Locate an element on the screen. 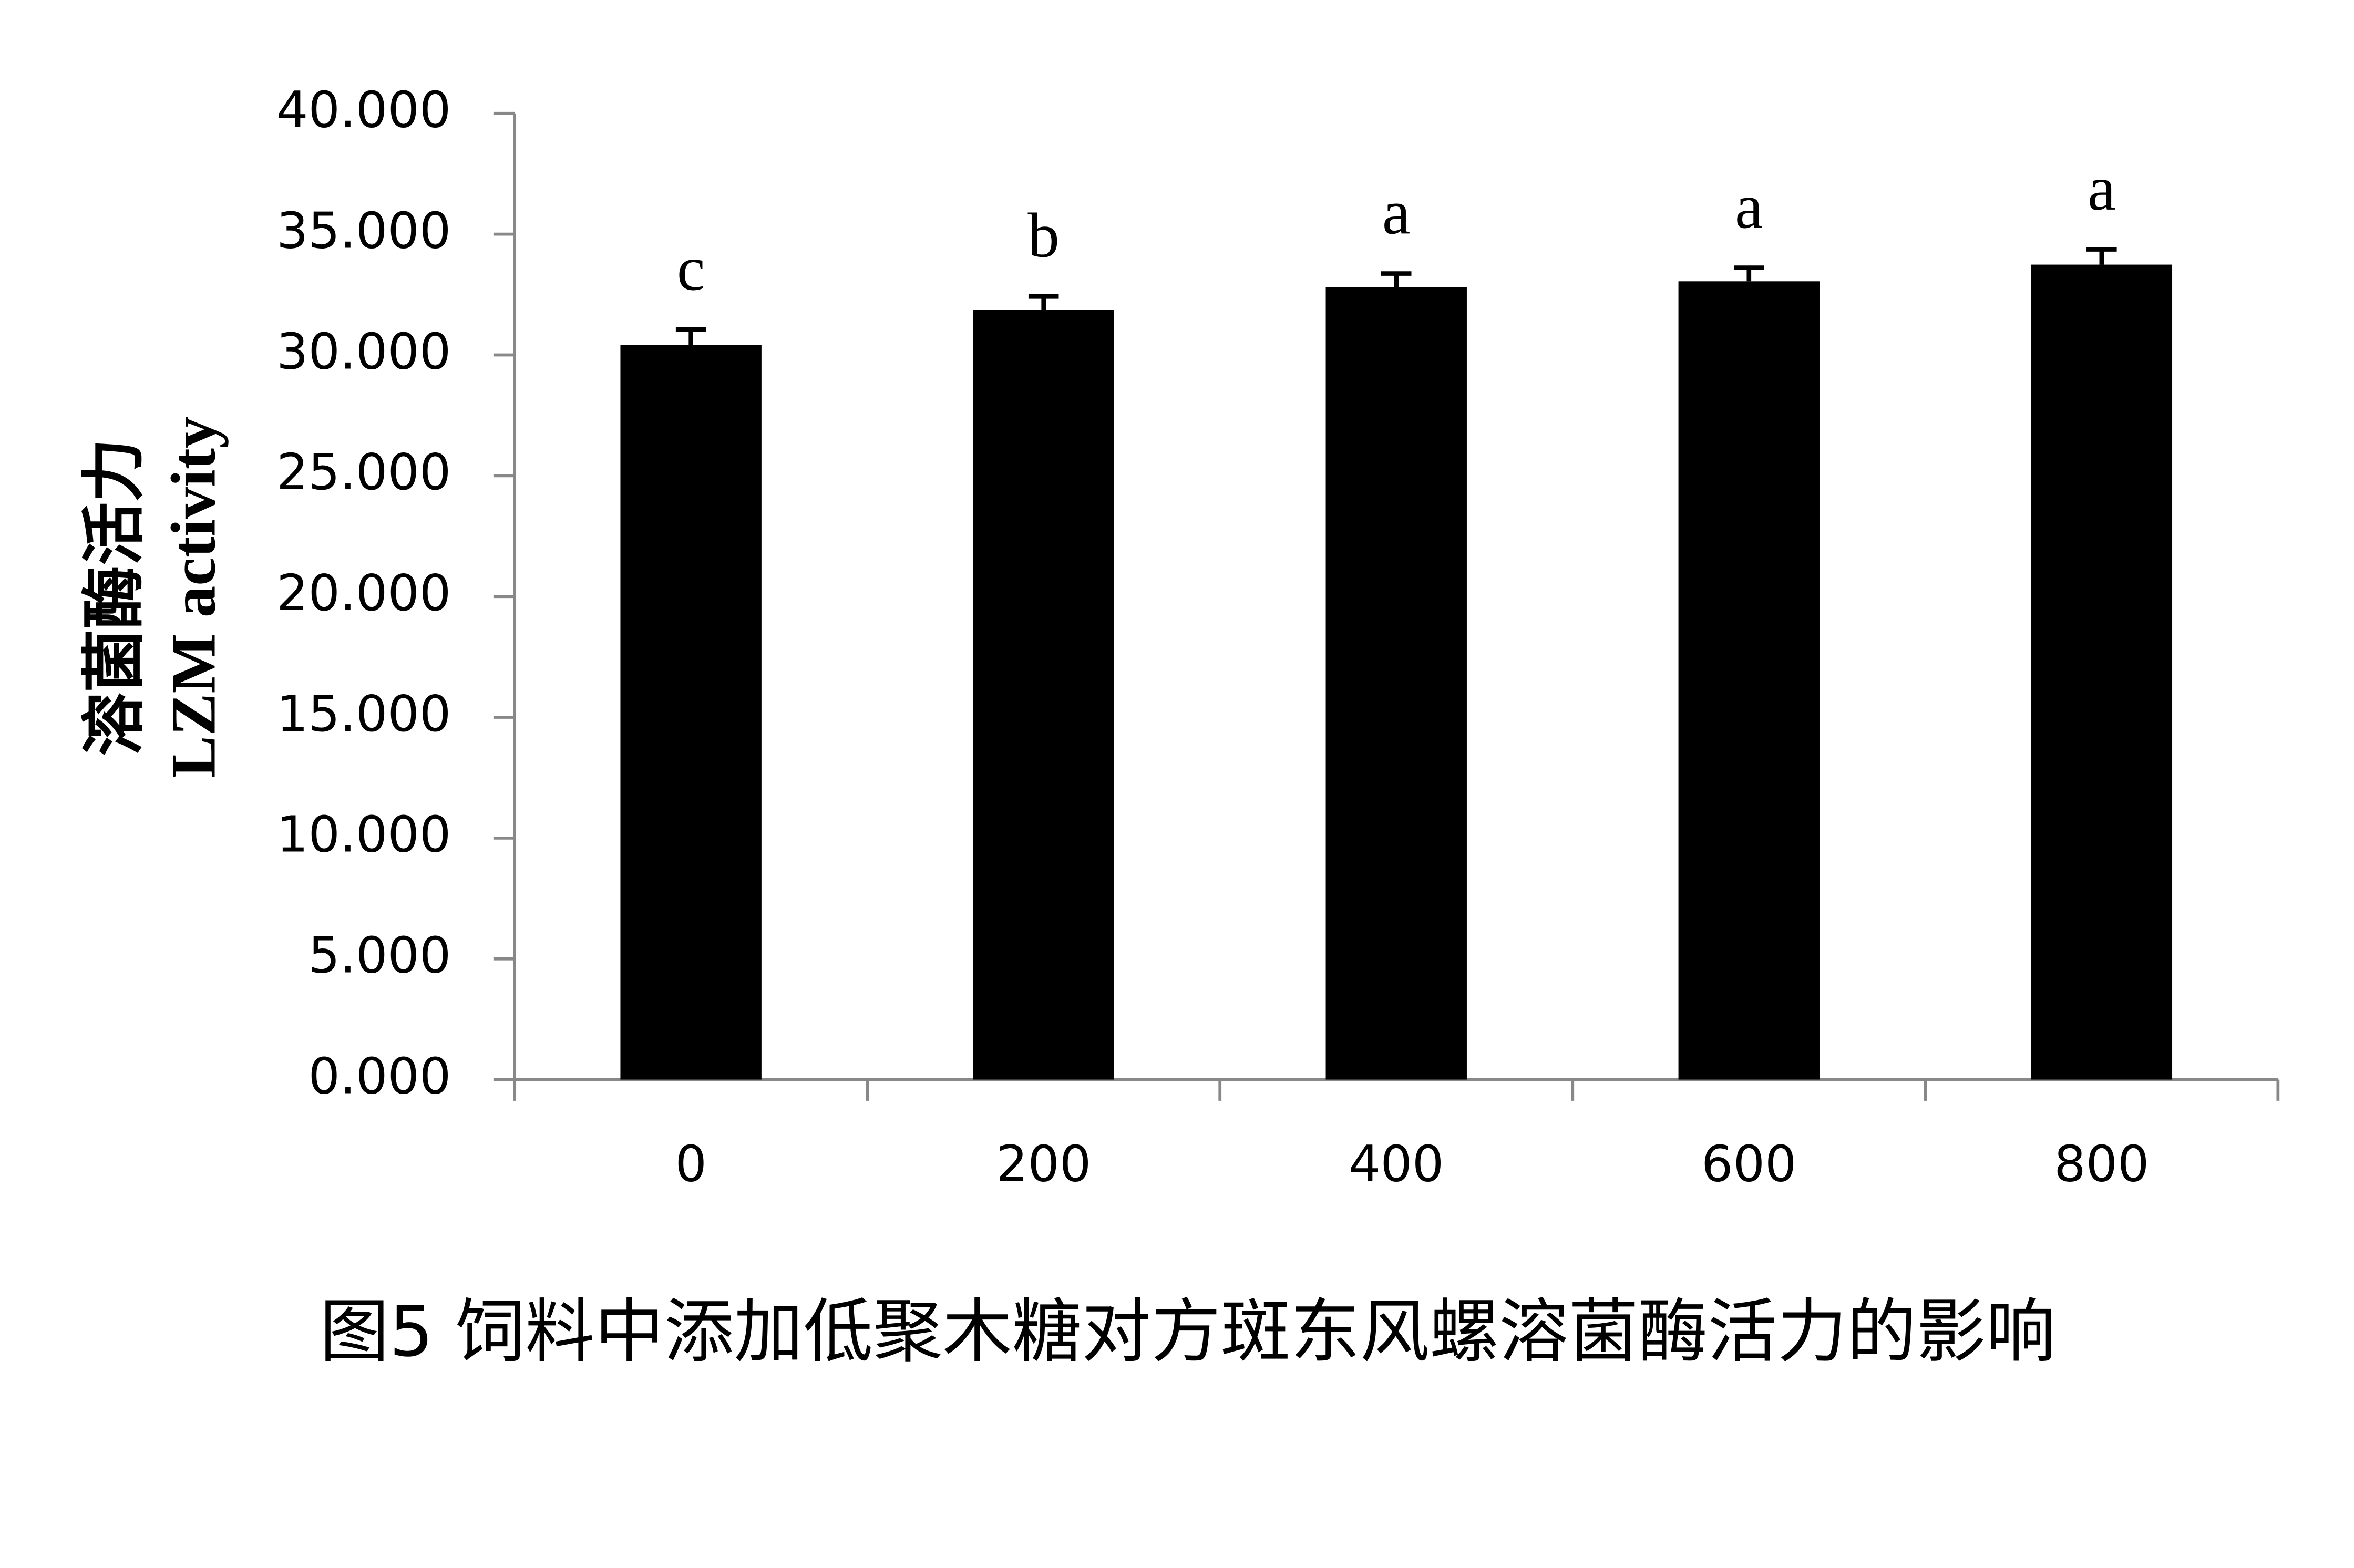  y-axis-title-line: LZM activity is located at coordinates (193, 597).